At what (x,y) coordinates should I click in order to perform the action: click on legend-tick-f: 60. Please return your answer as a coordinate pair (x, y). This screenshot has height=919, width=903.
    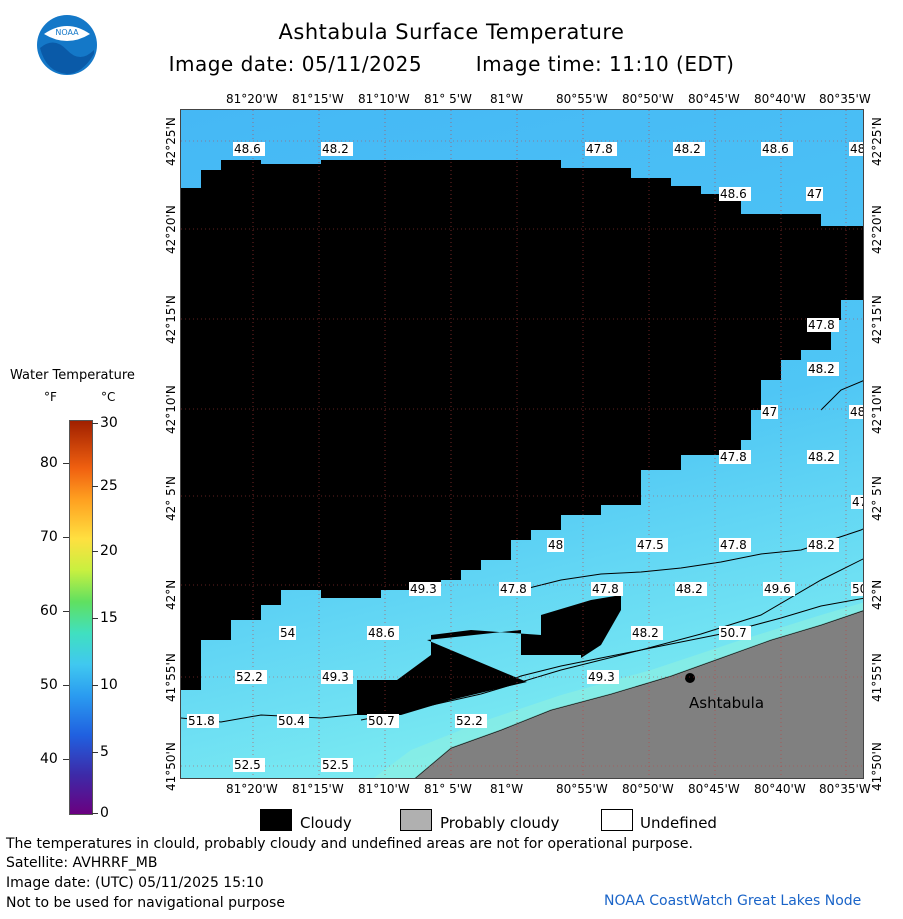
    Looking at the image, I should click on (49, 611).